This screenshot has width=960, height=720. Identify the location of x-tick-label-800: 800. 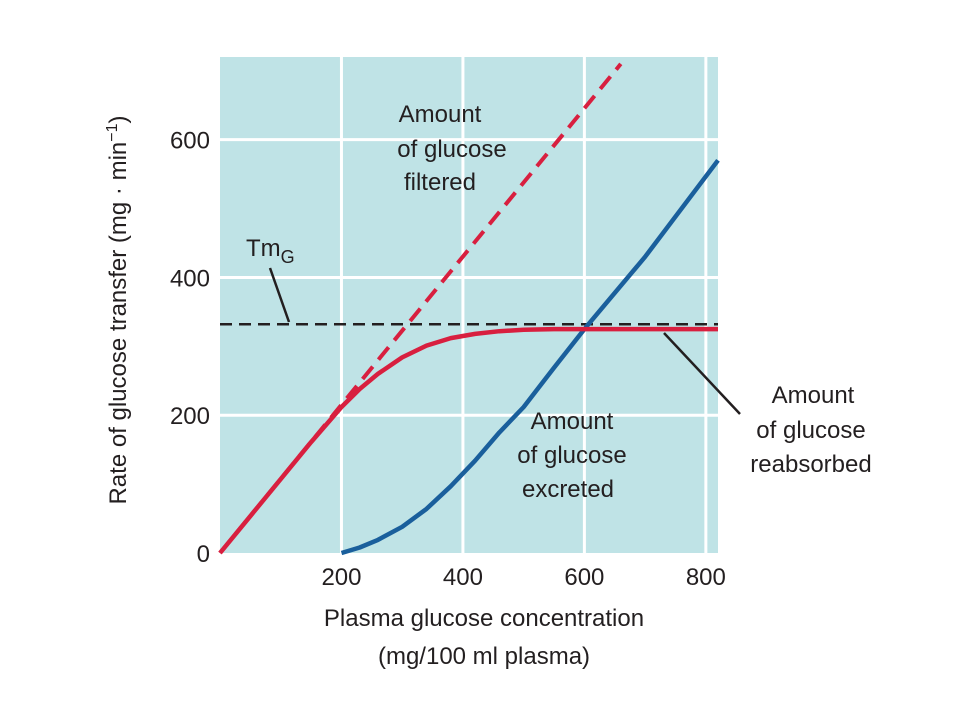
(706, 577).